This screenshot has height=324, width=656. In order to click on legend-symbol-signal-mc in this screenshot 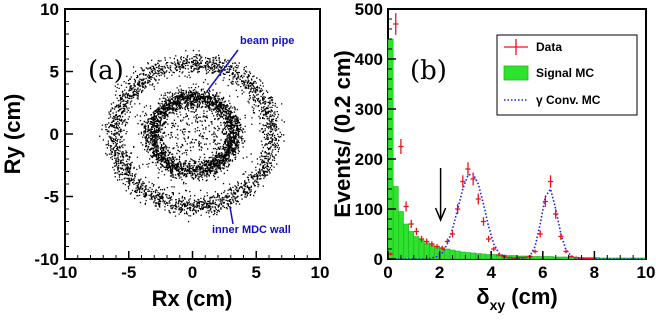, I will do `click(516, 73)`.